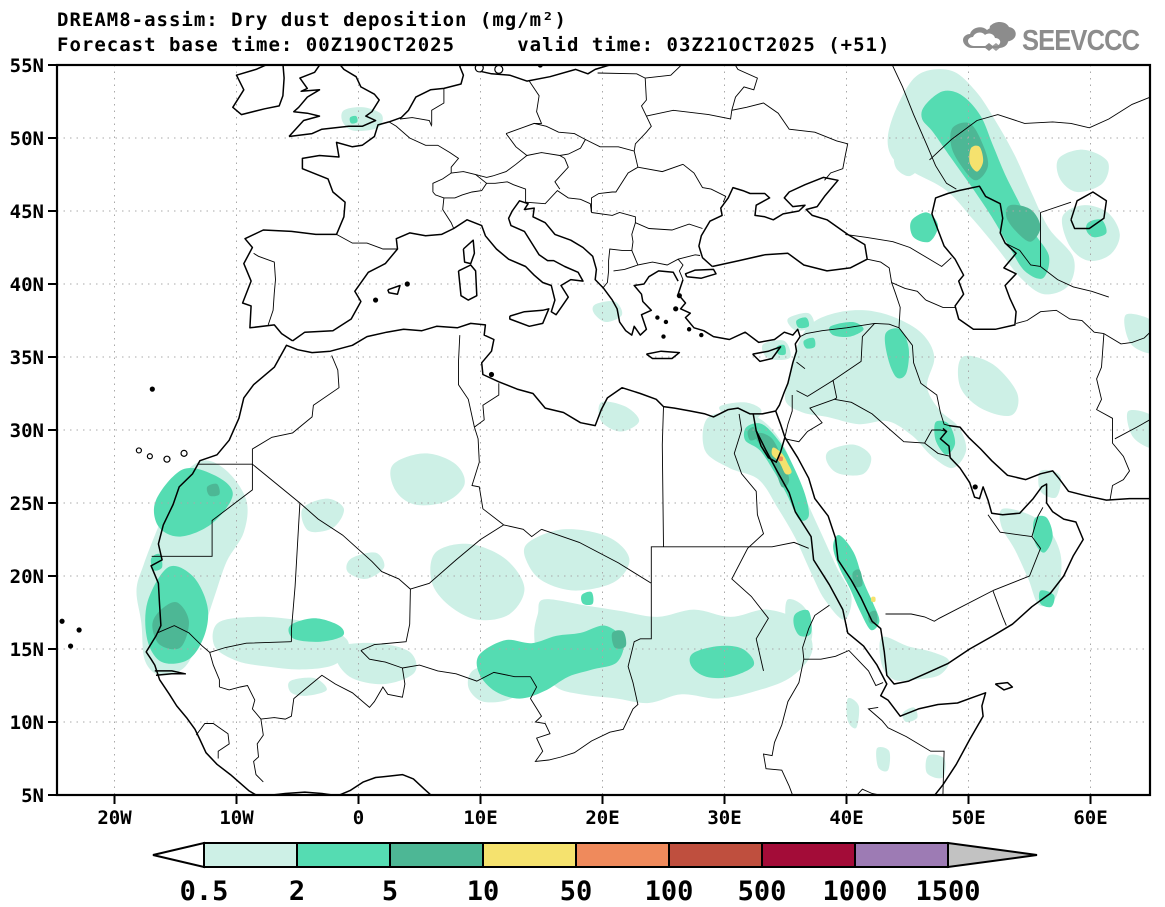 The height and width of the screenshot is (907, 1165). Describe the element at coordinates (27, 577) in the screenshot. I see `lat-tick-label: 20N` at that location.